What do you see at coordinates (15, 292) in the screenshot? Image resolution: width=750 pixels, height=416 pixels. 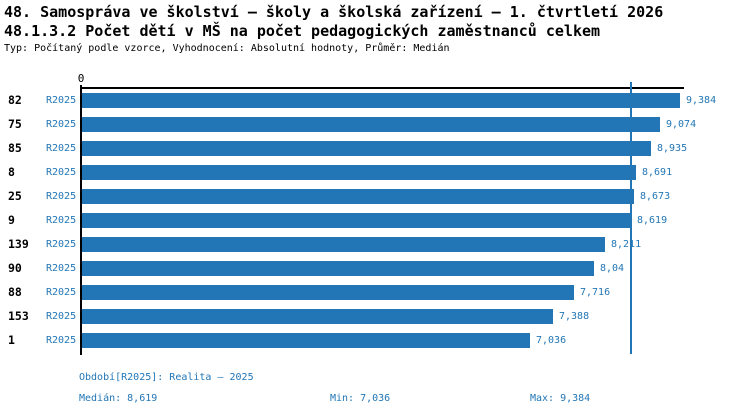 I see `row-category-label: 88` at bounding box center [15, 292].